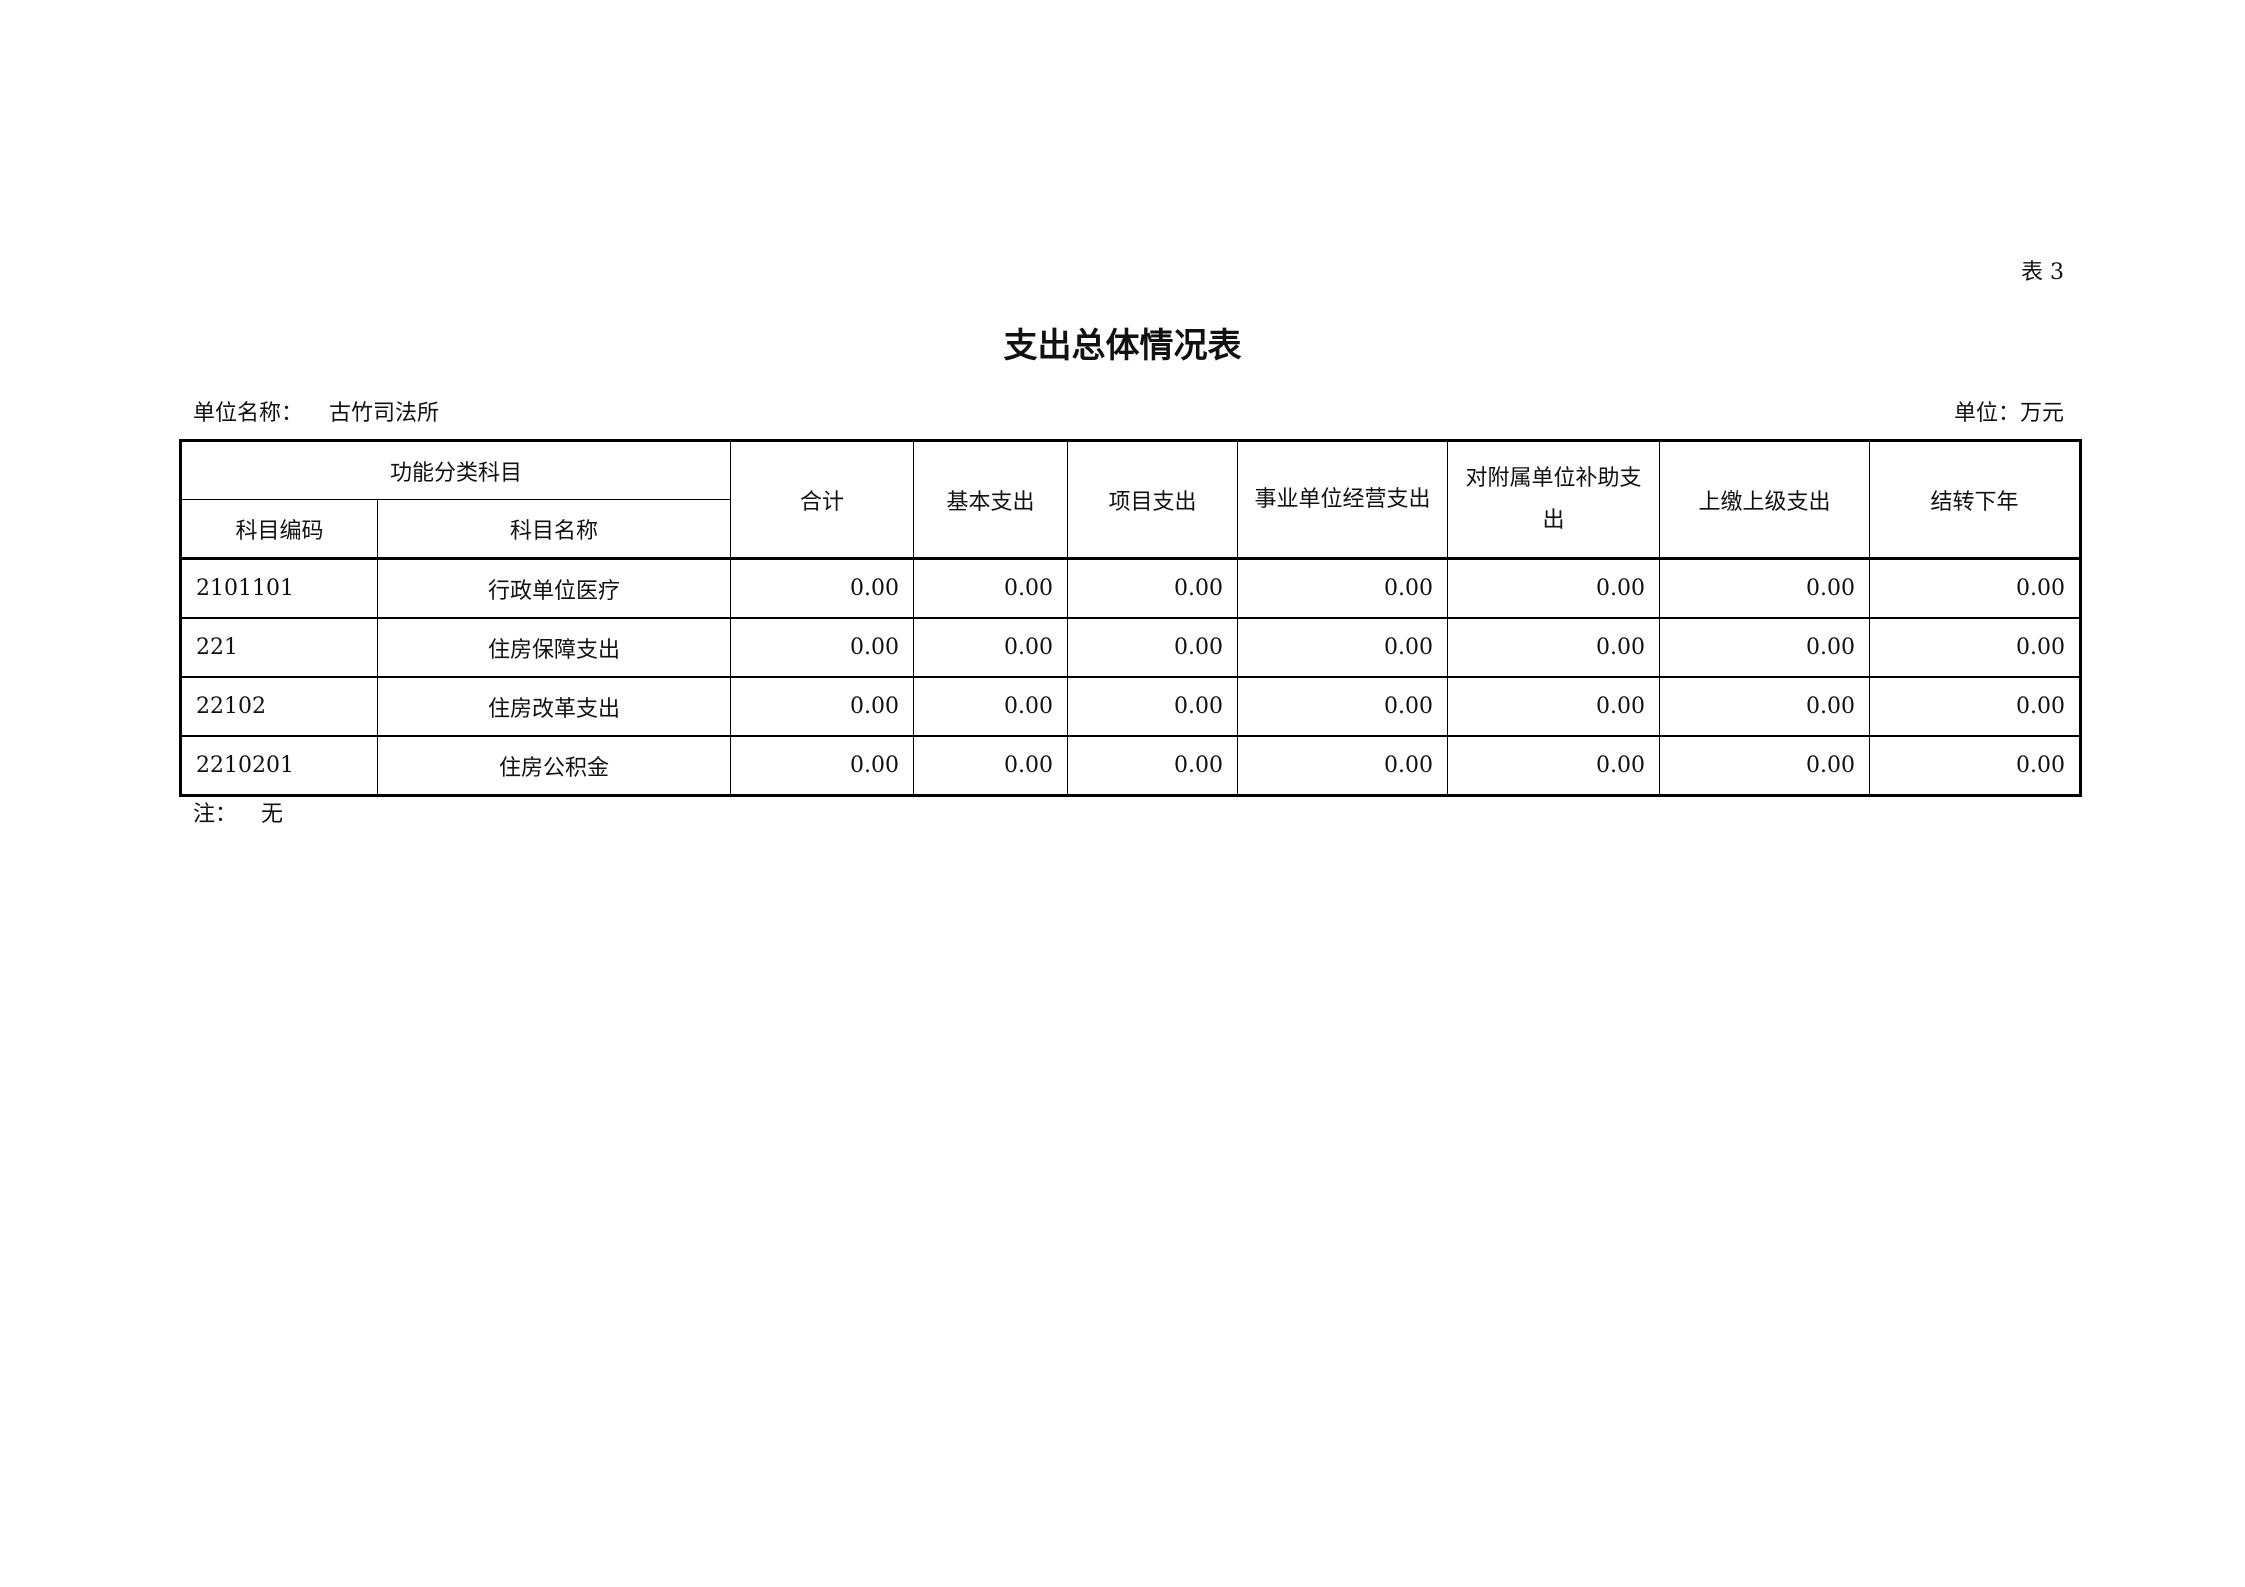 The image size is (2245, 1587). What do you see at coordinates (1152, 499) in the screenshot?
I see `header-project: 项目支出` at bounding box center [1152, 499].